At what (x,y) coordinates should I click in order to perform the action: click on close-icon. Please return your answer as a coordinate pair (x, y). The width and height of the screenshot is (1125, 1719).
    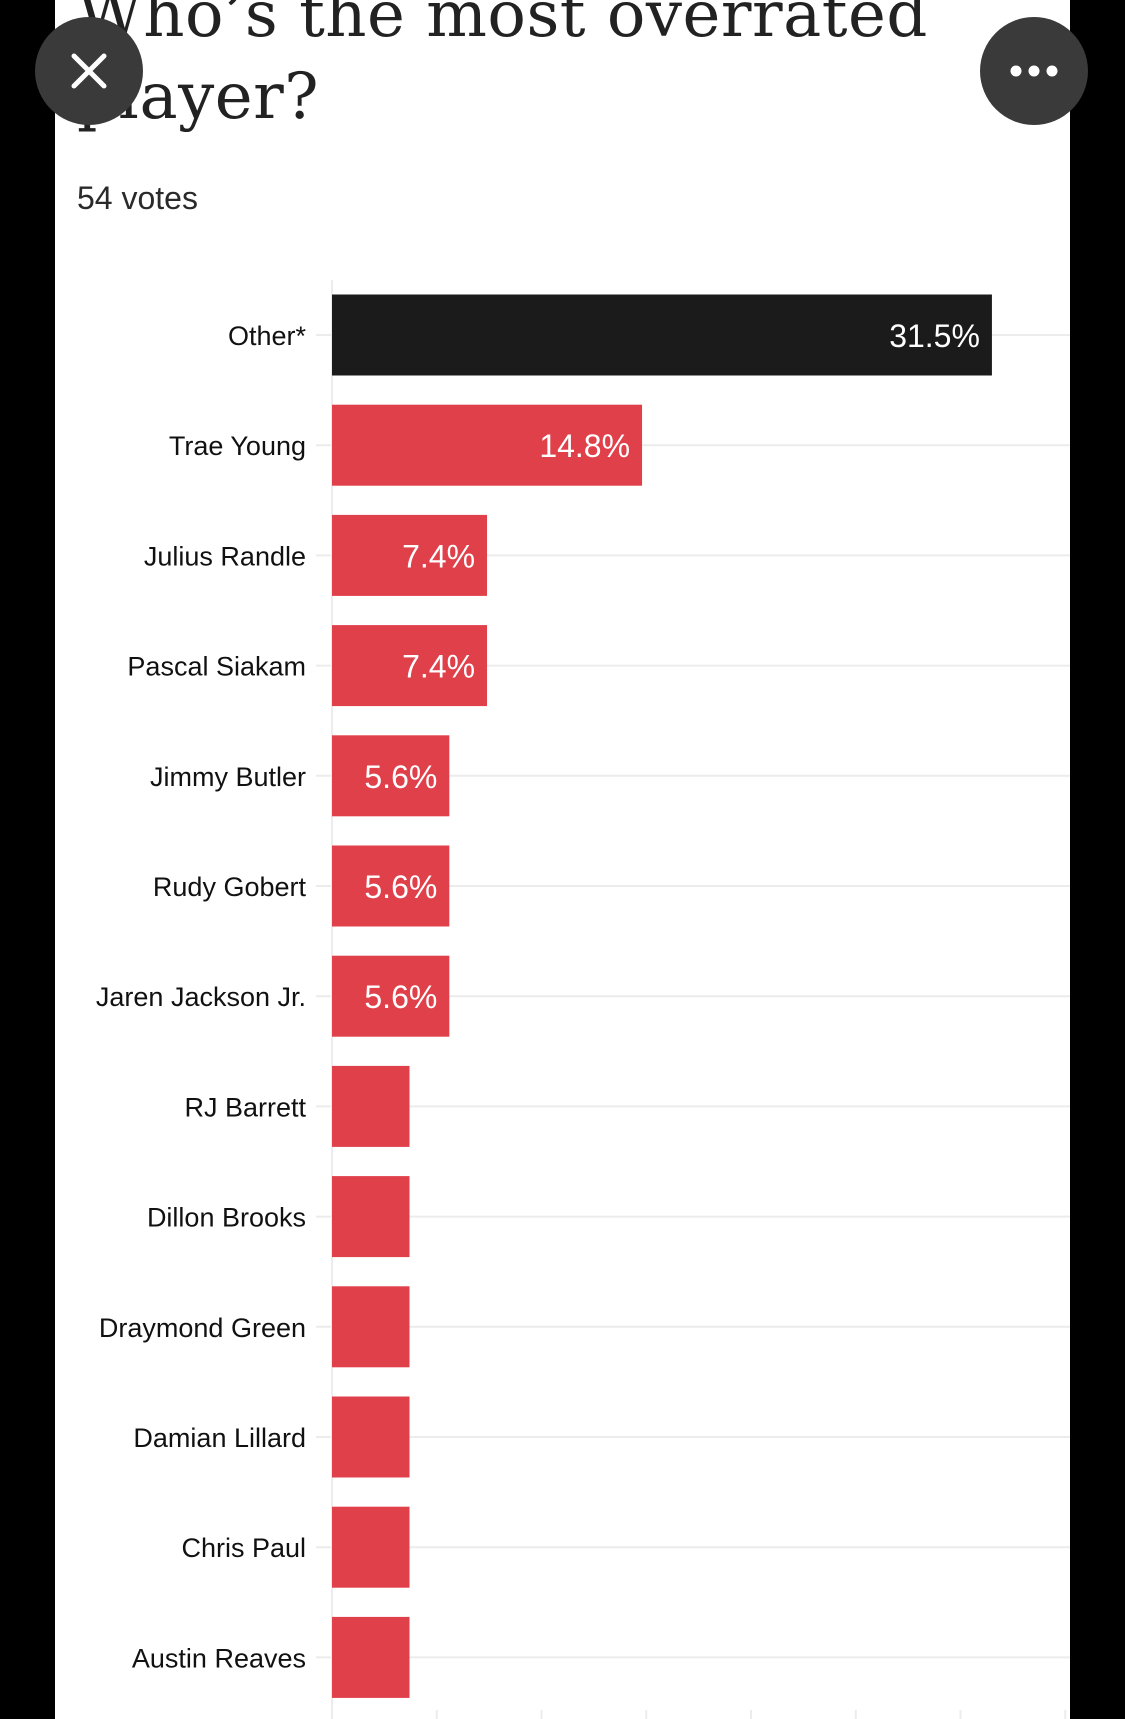
    Looking at the image, I should click on (89, 71).